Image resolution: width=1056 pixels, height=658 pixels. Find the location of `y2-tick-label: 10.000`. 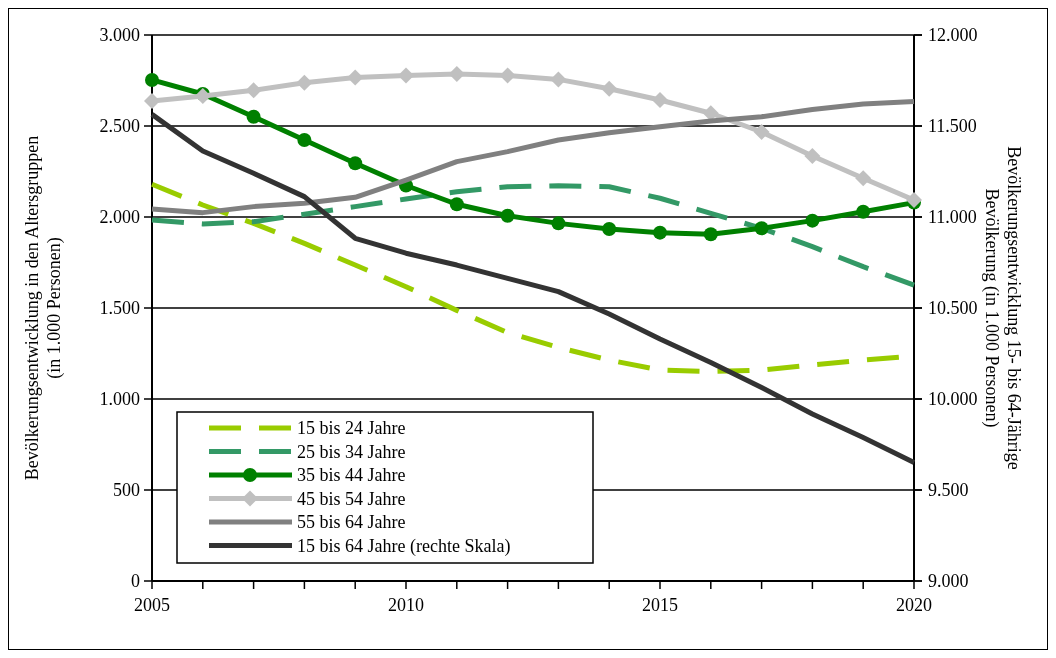

y2-tick-label: 10.000 is located at coordinates (953, 399).